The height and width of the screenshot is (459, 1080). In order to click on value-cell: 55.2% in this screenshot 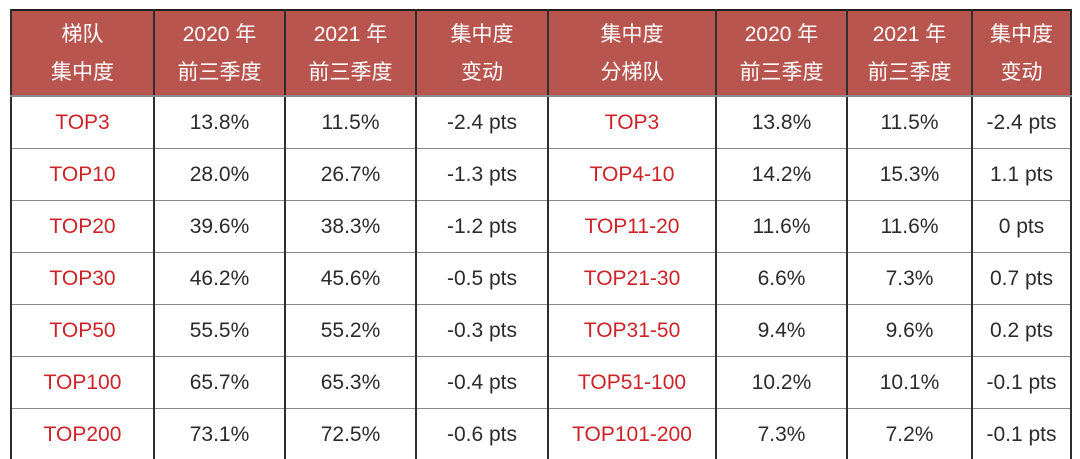, I will do `click(350, 330)`.